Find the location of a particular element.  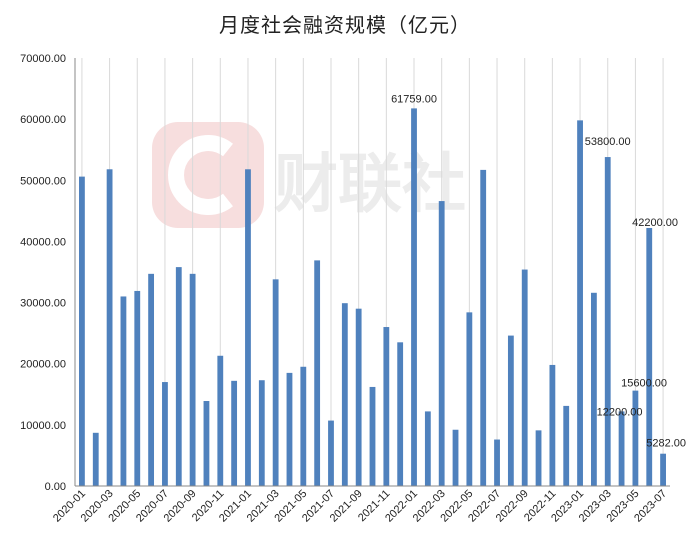

y-tick-label: 40000.00 is located at coordinates (43, 242).